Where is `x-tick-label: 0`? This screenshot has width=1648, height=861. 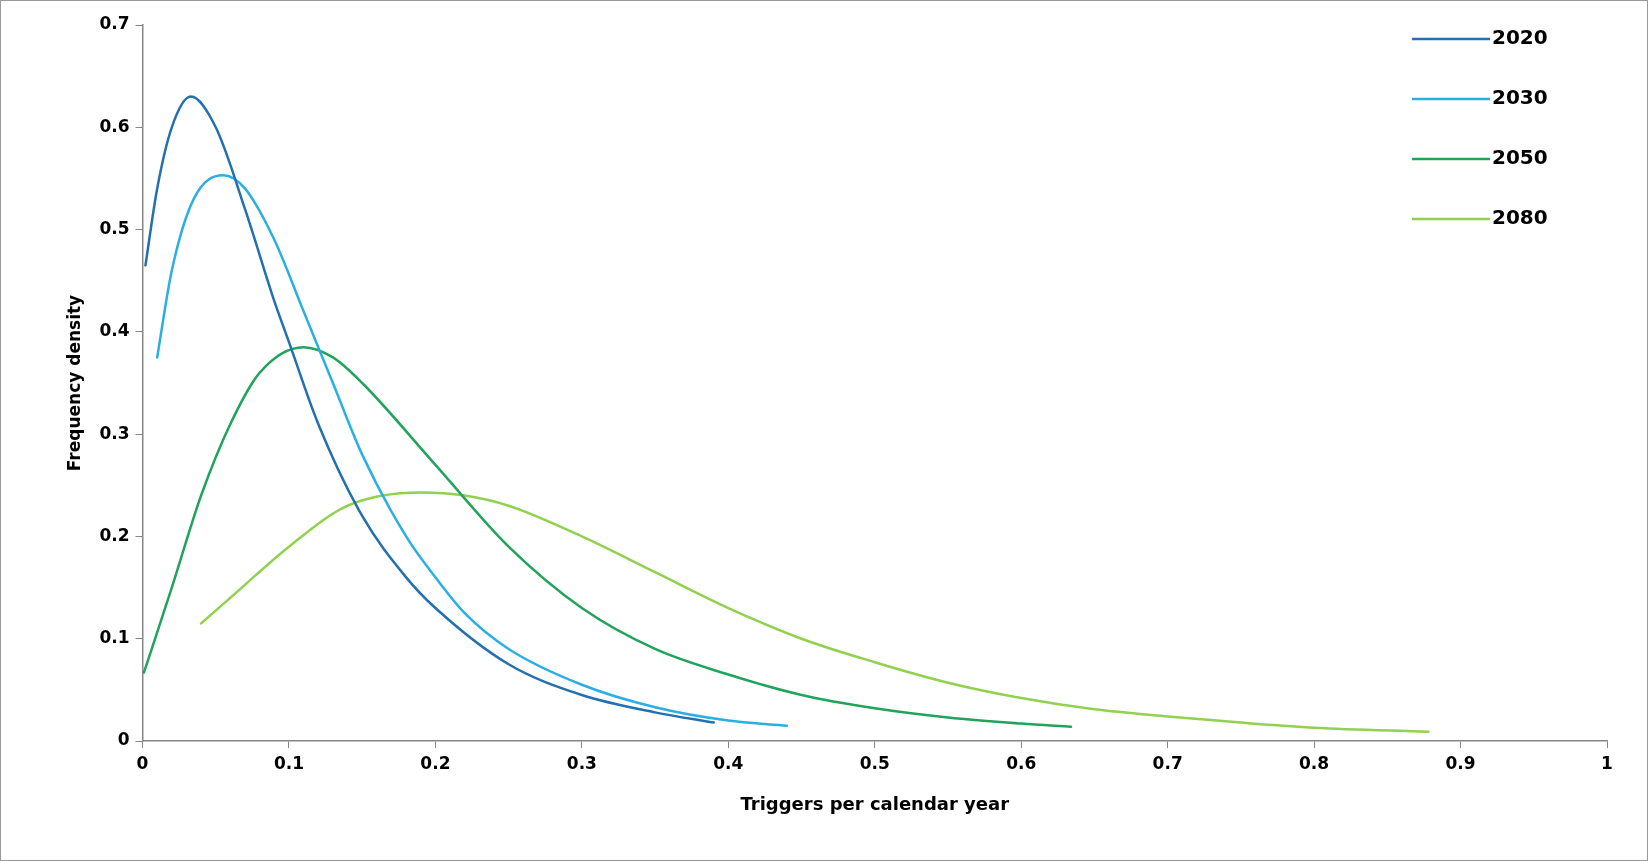 x-tick-label: 0 is located at coordinates (142, 762).